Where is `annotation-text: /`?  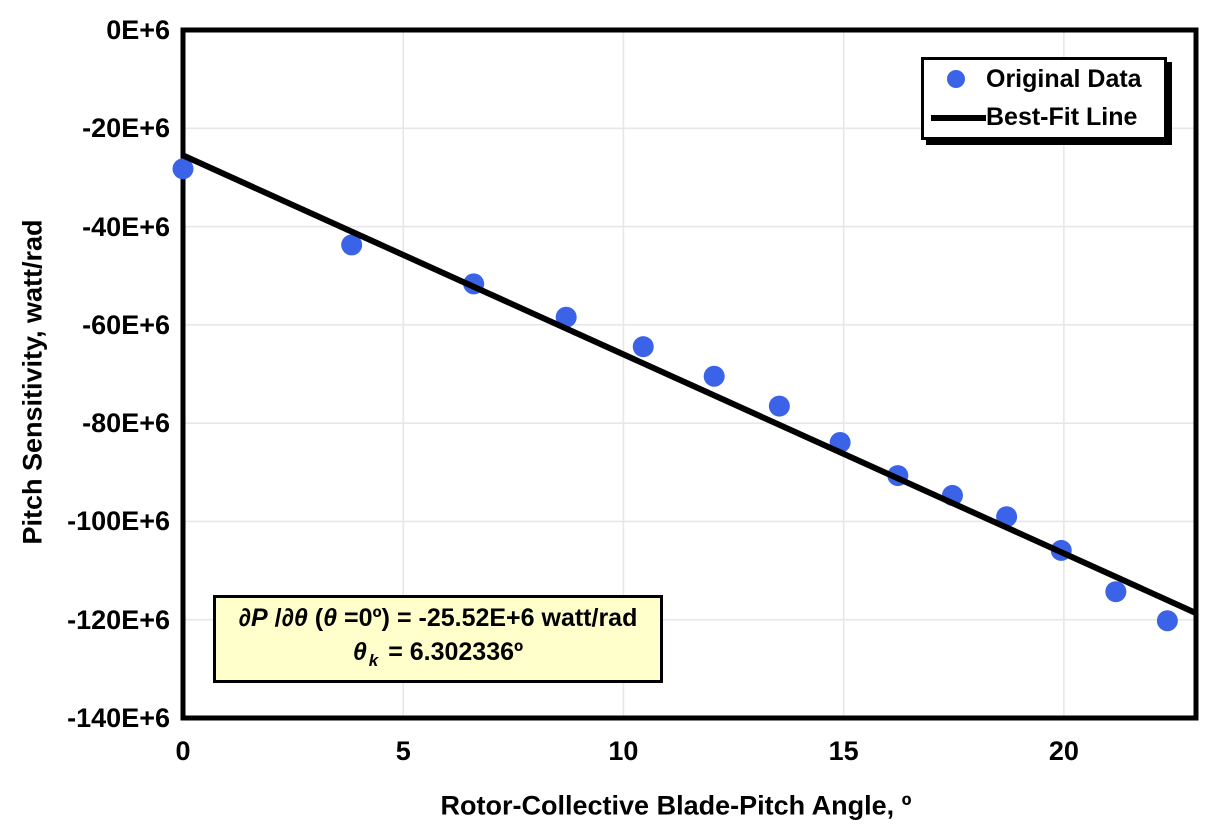 annotation-text: / is located at coordinates (274, 617).